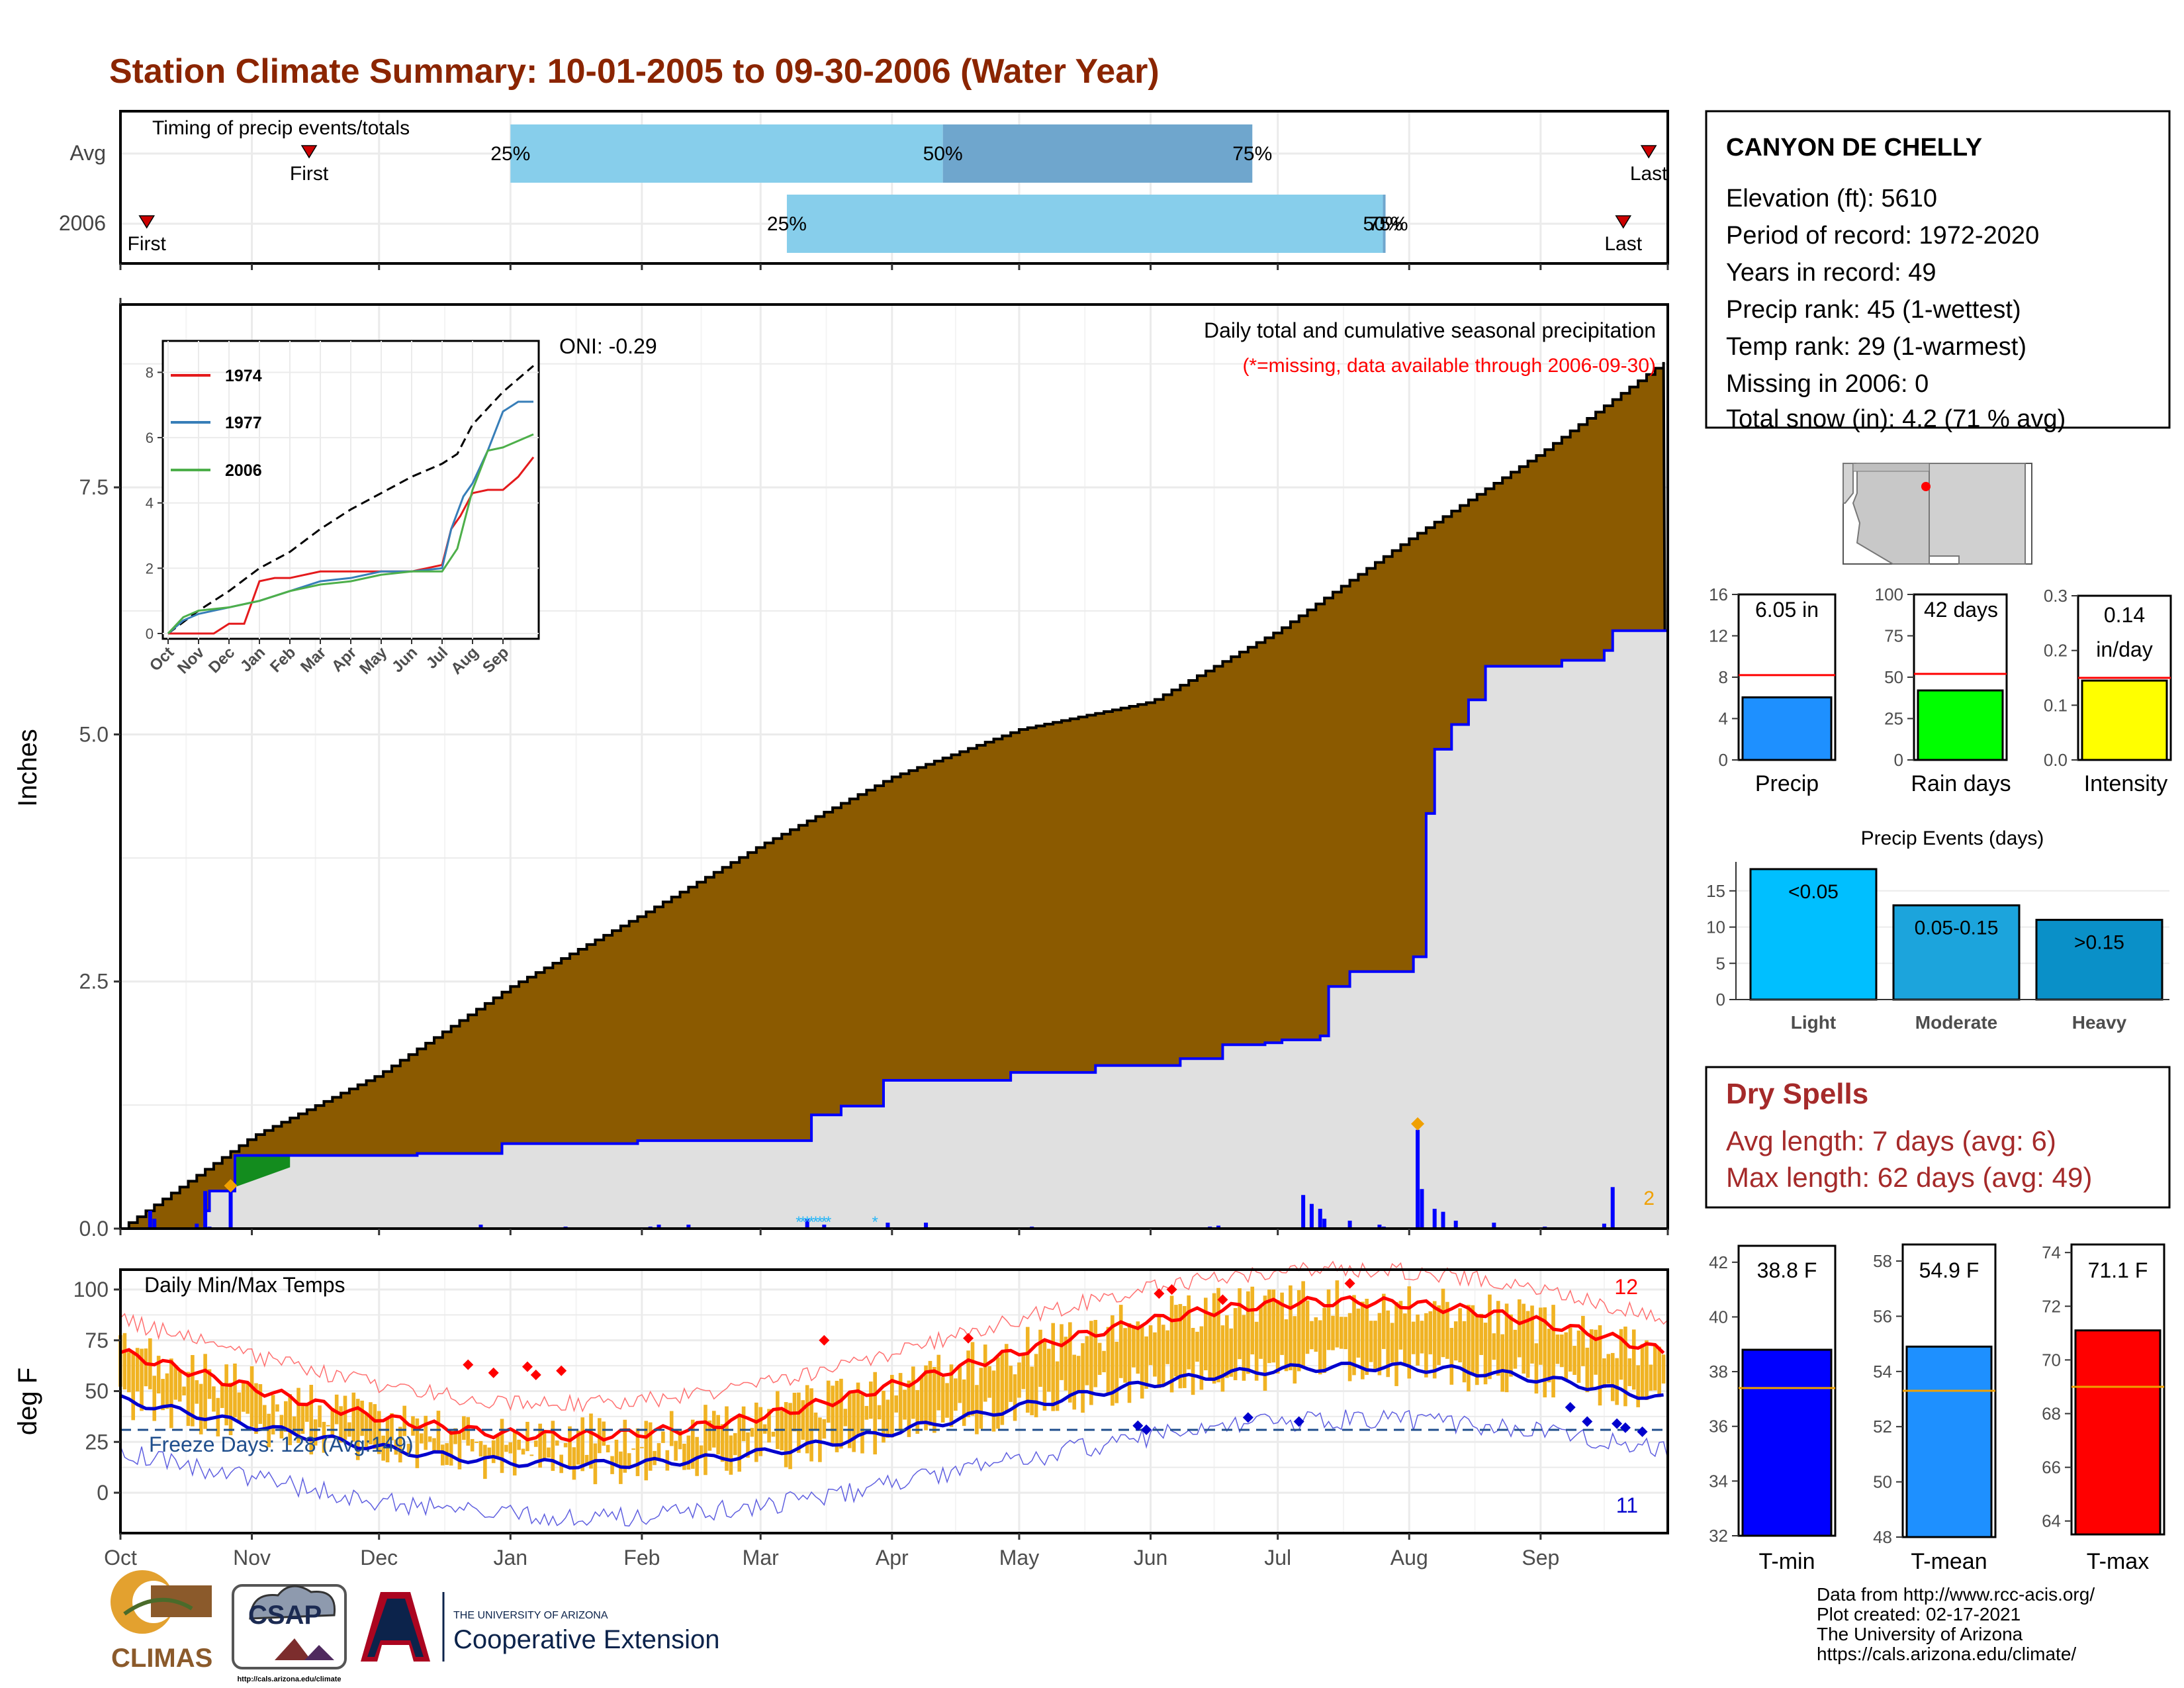 This screenshot has height=1688, width=2184. What do you see at coordinates (216, 423) in the screenshot?
I see `inset-legend: 1974 1977 2006` at bounding box center [216, 423].